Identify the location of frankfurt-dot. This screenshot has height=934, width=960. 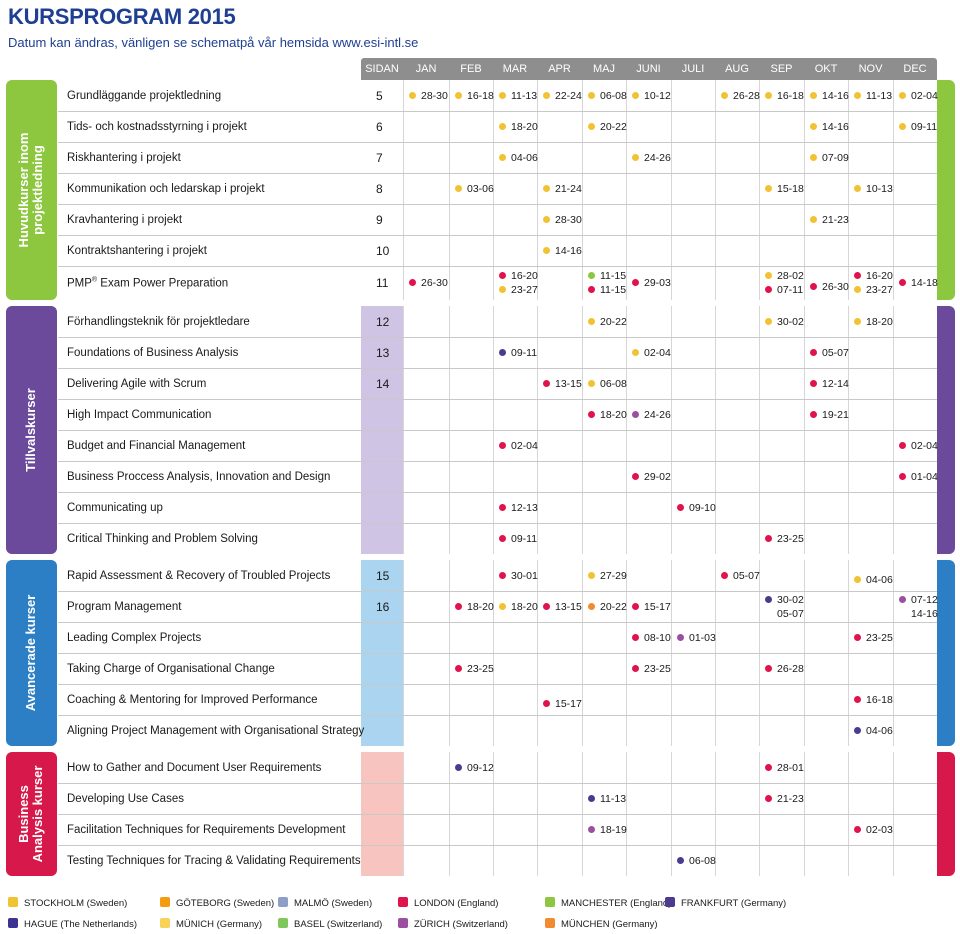
(768, 599).